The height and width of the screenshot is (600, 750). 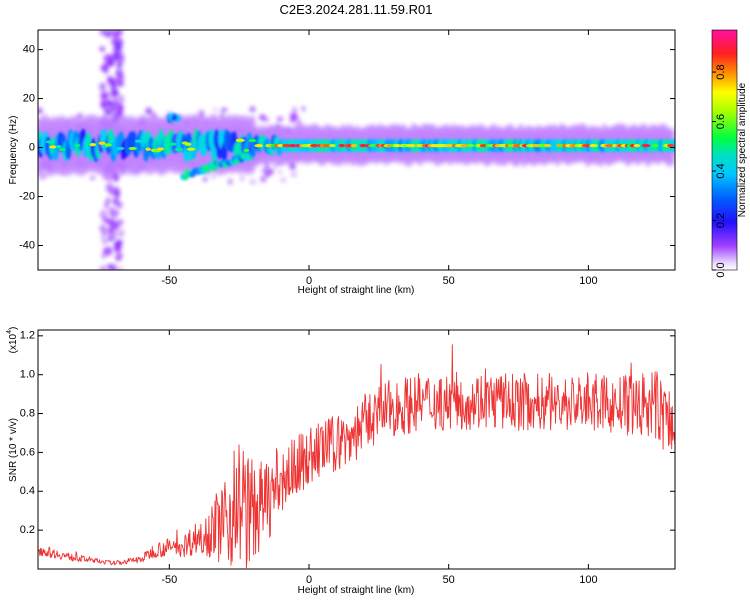 What do you see at coordinates (32, 147) in the screenshot?
I see `y-tick-label: 0` at bounding box center [32, 147].